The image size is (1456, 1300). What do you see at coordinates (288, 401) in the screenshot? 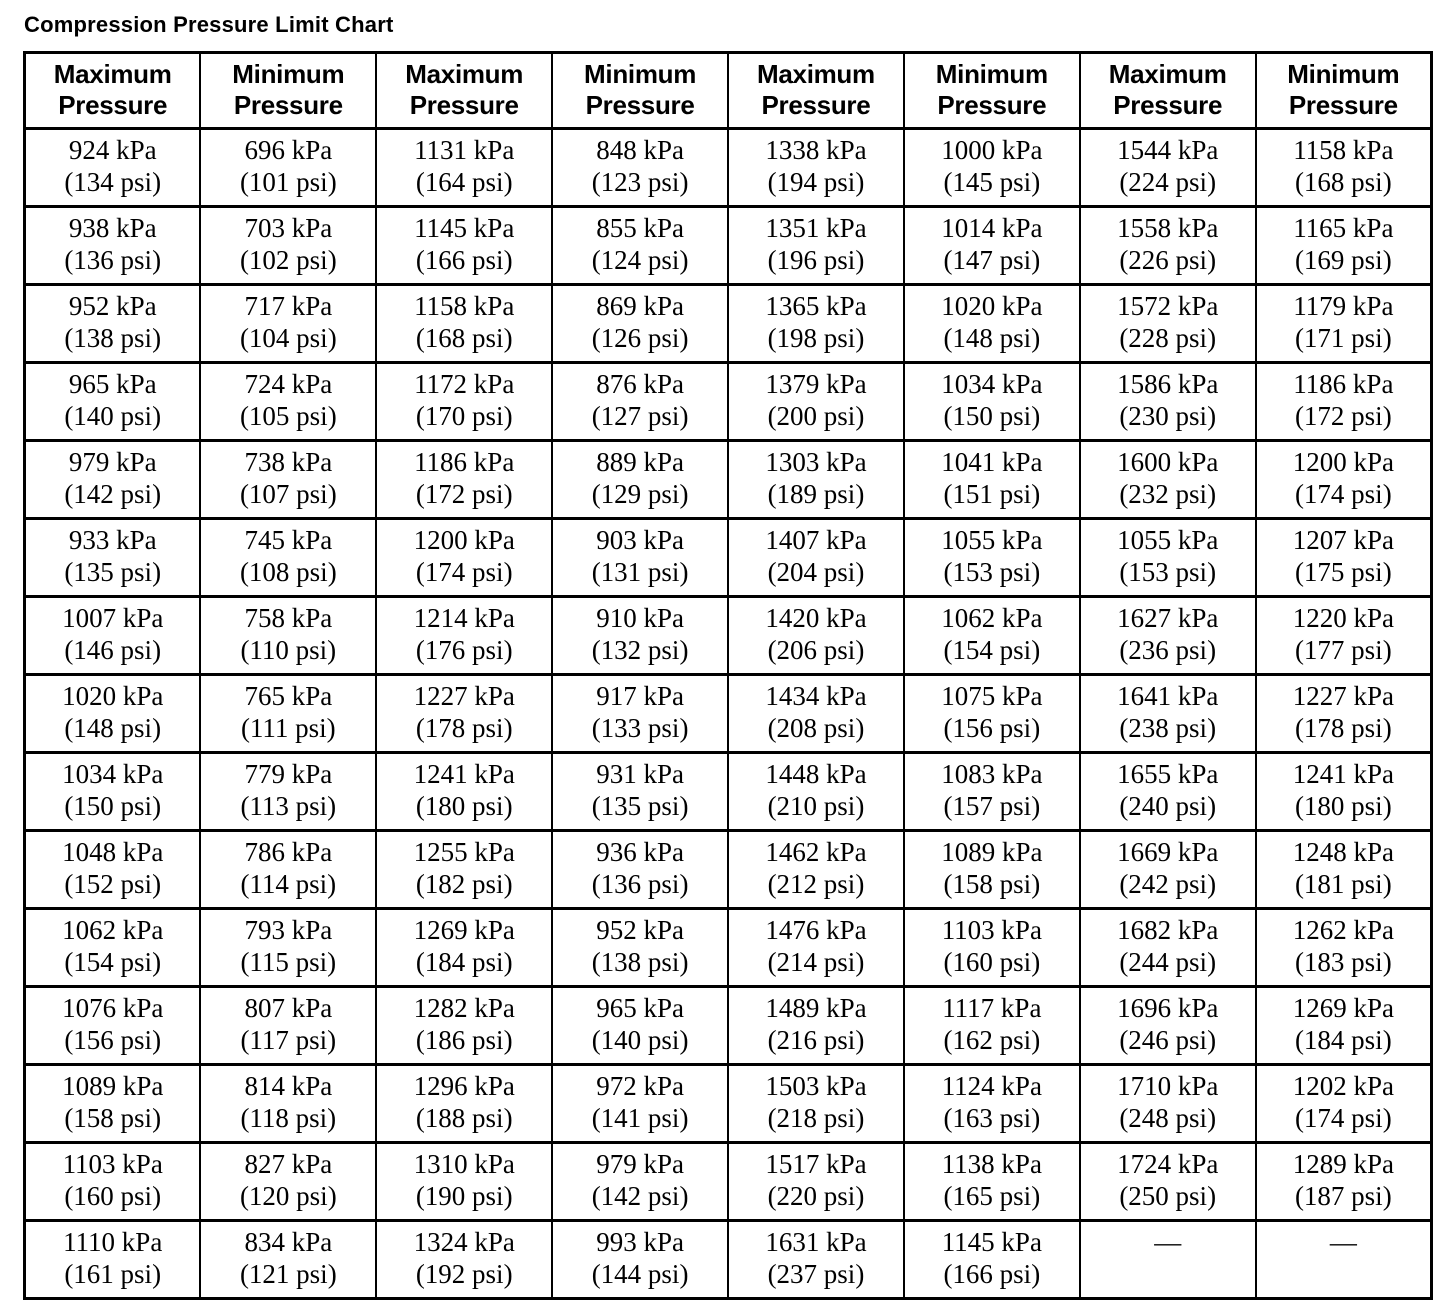
I see `table-cell: 724 kPa (105 psi)` at bounding box center [288, 401].